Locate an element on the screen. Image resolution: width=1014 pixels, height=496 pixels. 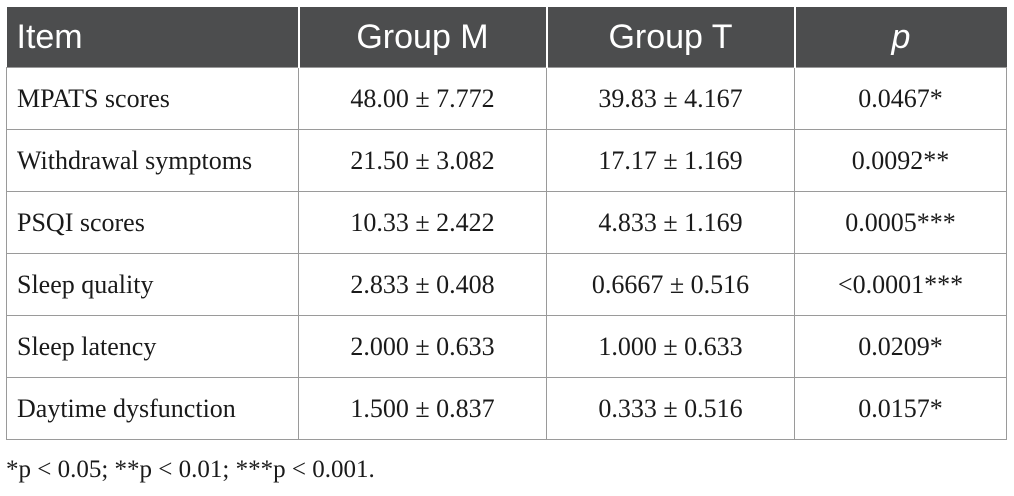
cell-item: Sleep quality is located at coordinates (152, 284).